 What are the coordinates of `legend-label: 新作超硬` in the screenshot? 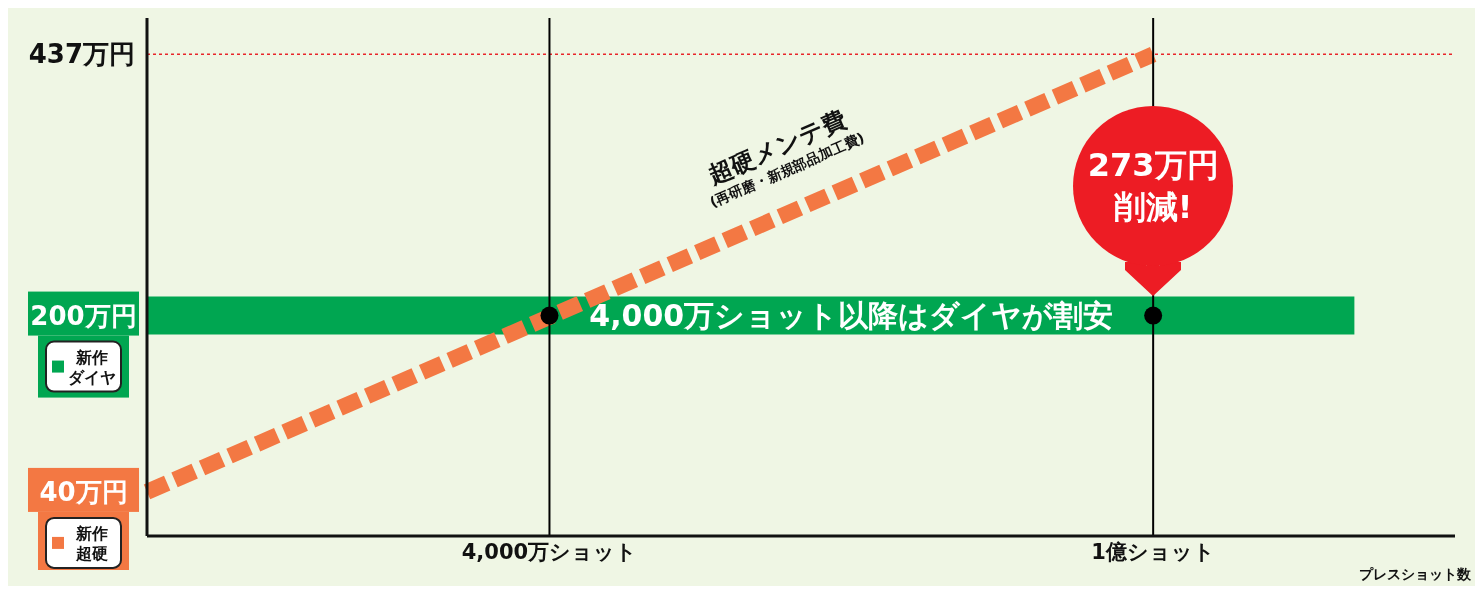 It's located at (91, 543).